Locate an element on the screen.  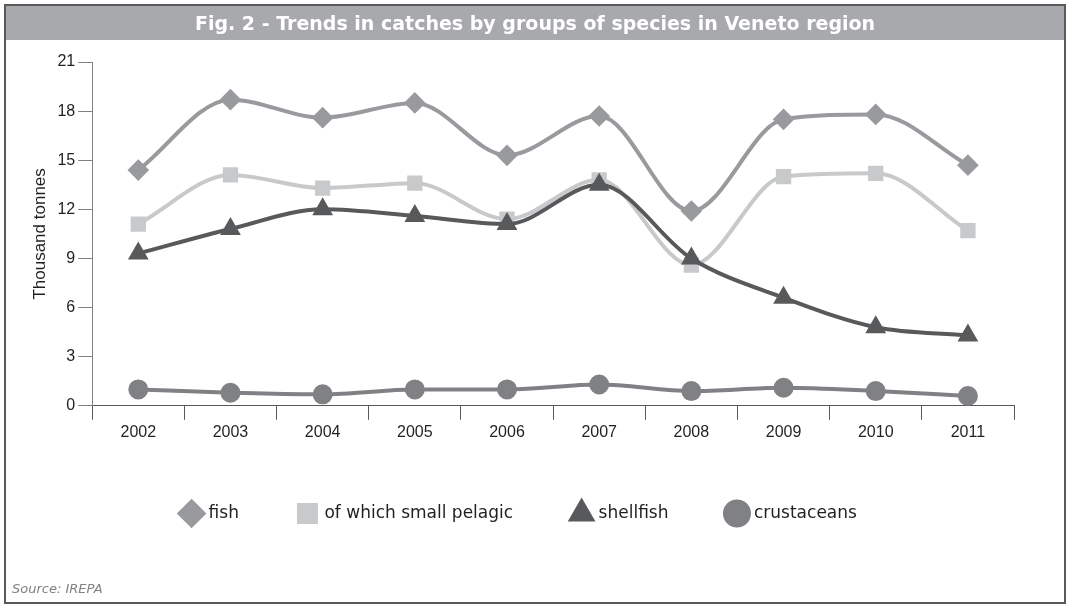
y-tick-label: 0 is located at coordinates (71, 405).